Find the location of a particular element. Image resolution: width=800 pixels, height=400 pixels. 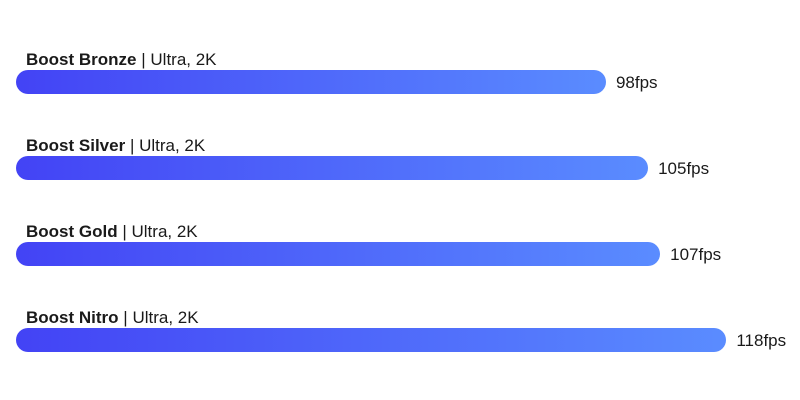

bar-category-label: Boost Bronze | Ultra, 2K is located at coordinates (121, 60).